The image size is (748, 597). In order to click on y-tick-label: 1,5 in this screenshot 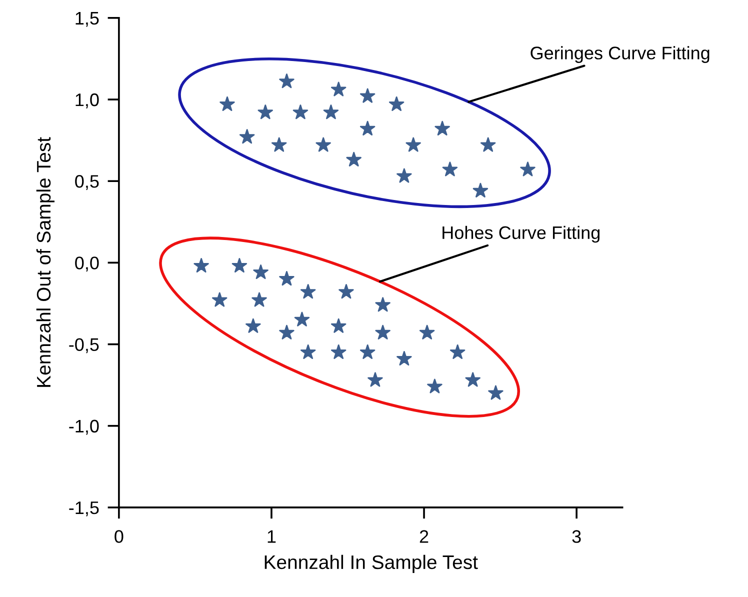, I will do `click(87, 19)`.